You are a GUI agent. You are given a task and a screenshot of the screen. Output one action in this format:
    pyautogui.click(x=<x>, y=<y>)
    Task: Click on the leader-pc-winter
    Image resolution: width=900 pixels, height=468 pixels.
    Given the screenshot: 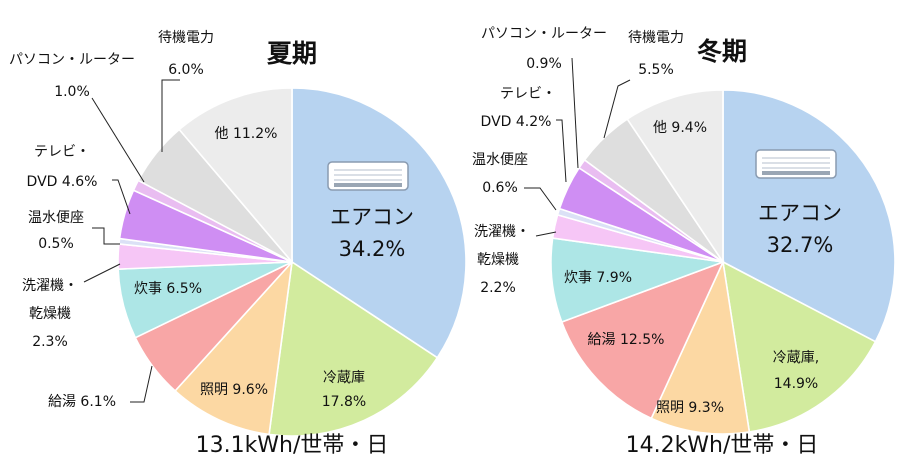 What is the action you would take?
    pyautogui.click(x=575, y=113)
    